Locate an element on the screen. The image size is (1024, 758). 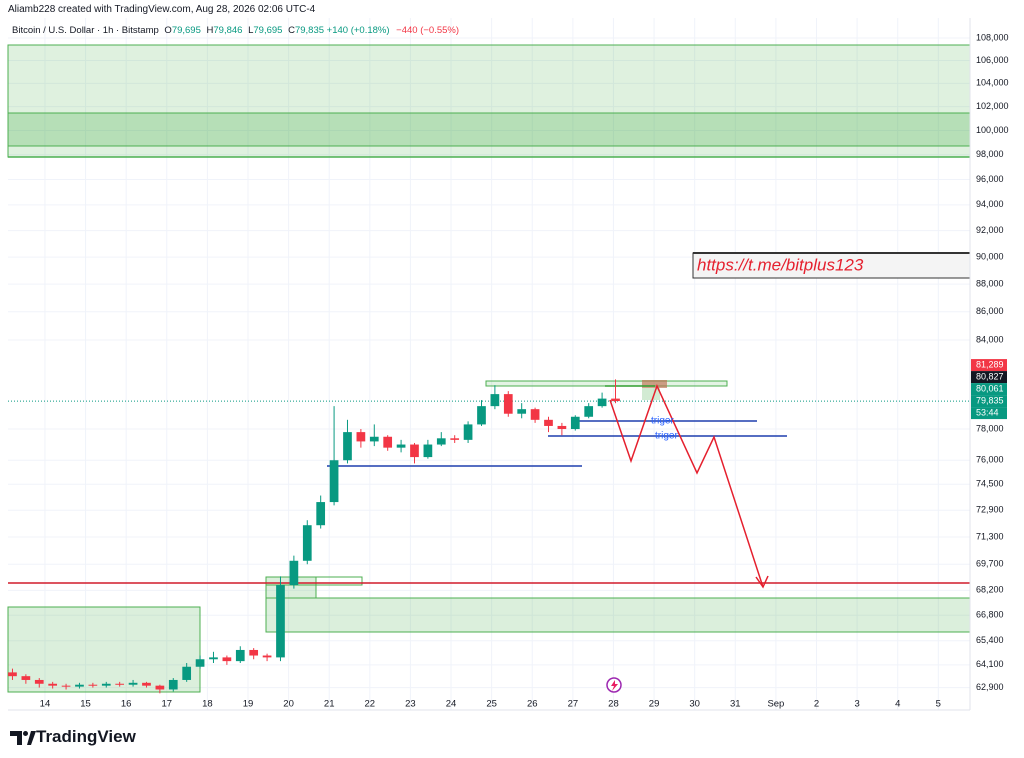
y-tick-label: 72,900 is located at coordinates (990, 510).